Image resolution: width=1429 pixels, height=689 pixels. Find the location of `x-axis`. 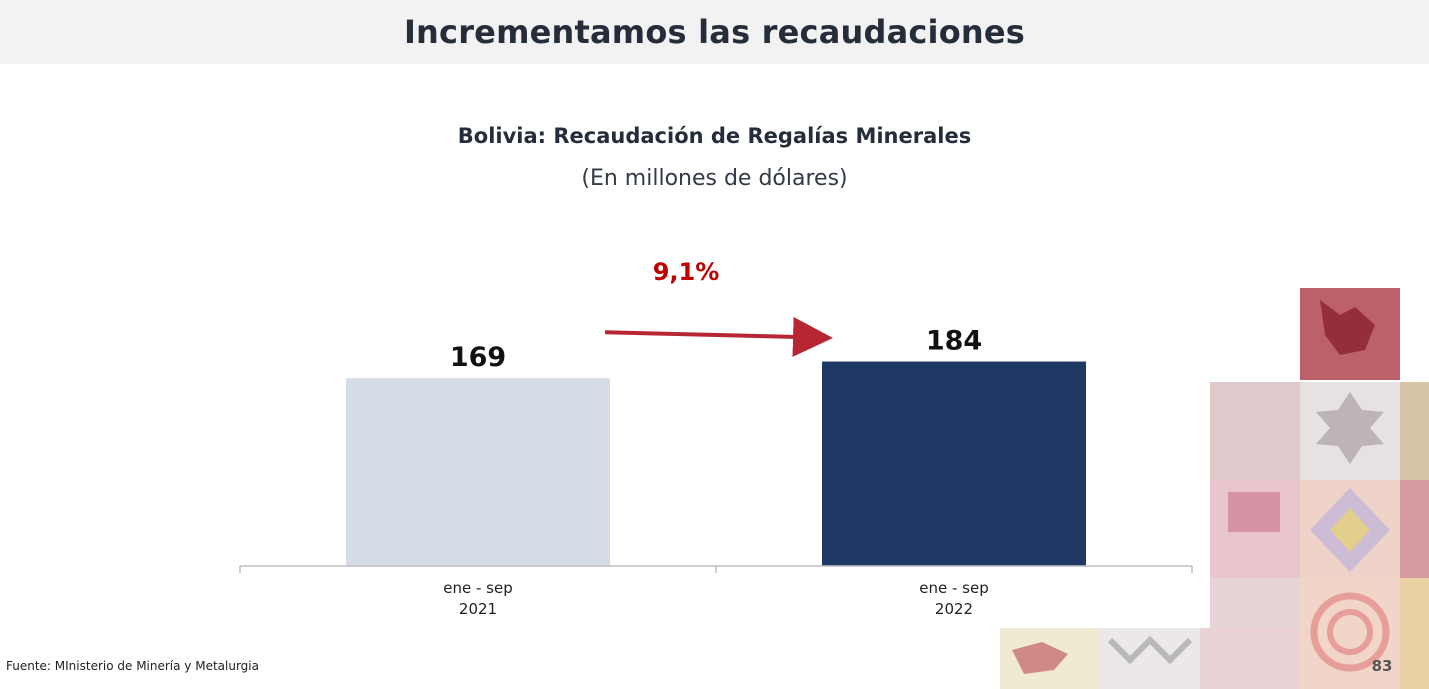

x-axis is located at coordinates (716, 569).